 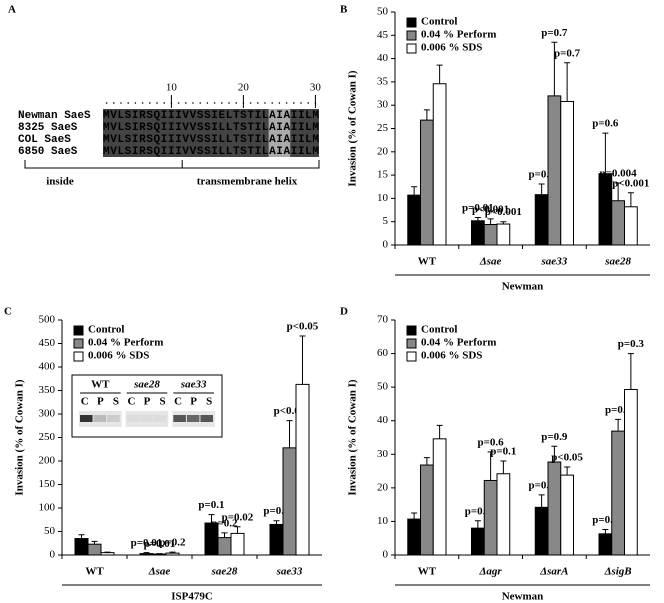 What do you see at coordinates (60, 182) in the screenshot?
I see `region-label: inside` at bounding box center [60, 182].